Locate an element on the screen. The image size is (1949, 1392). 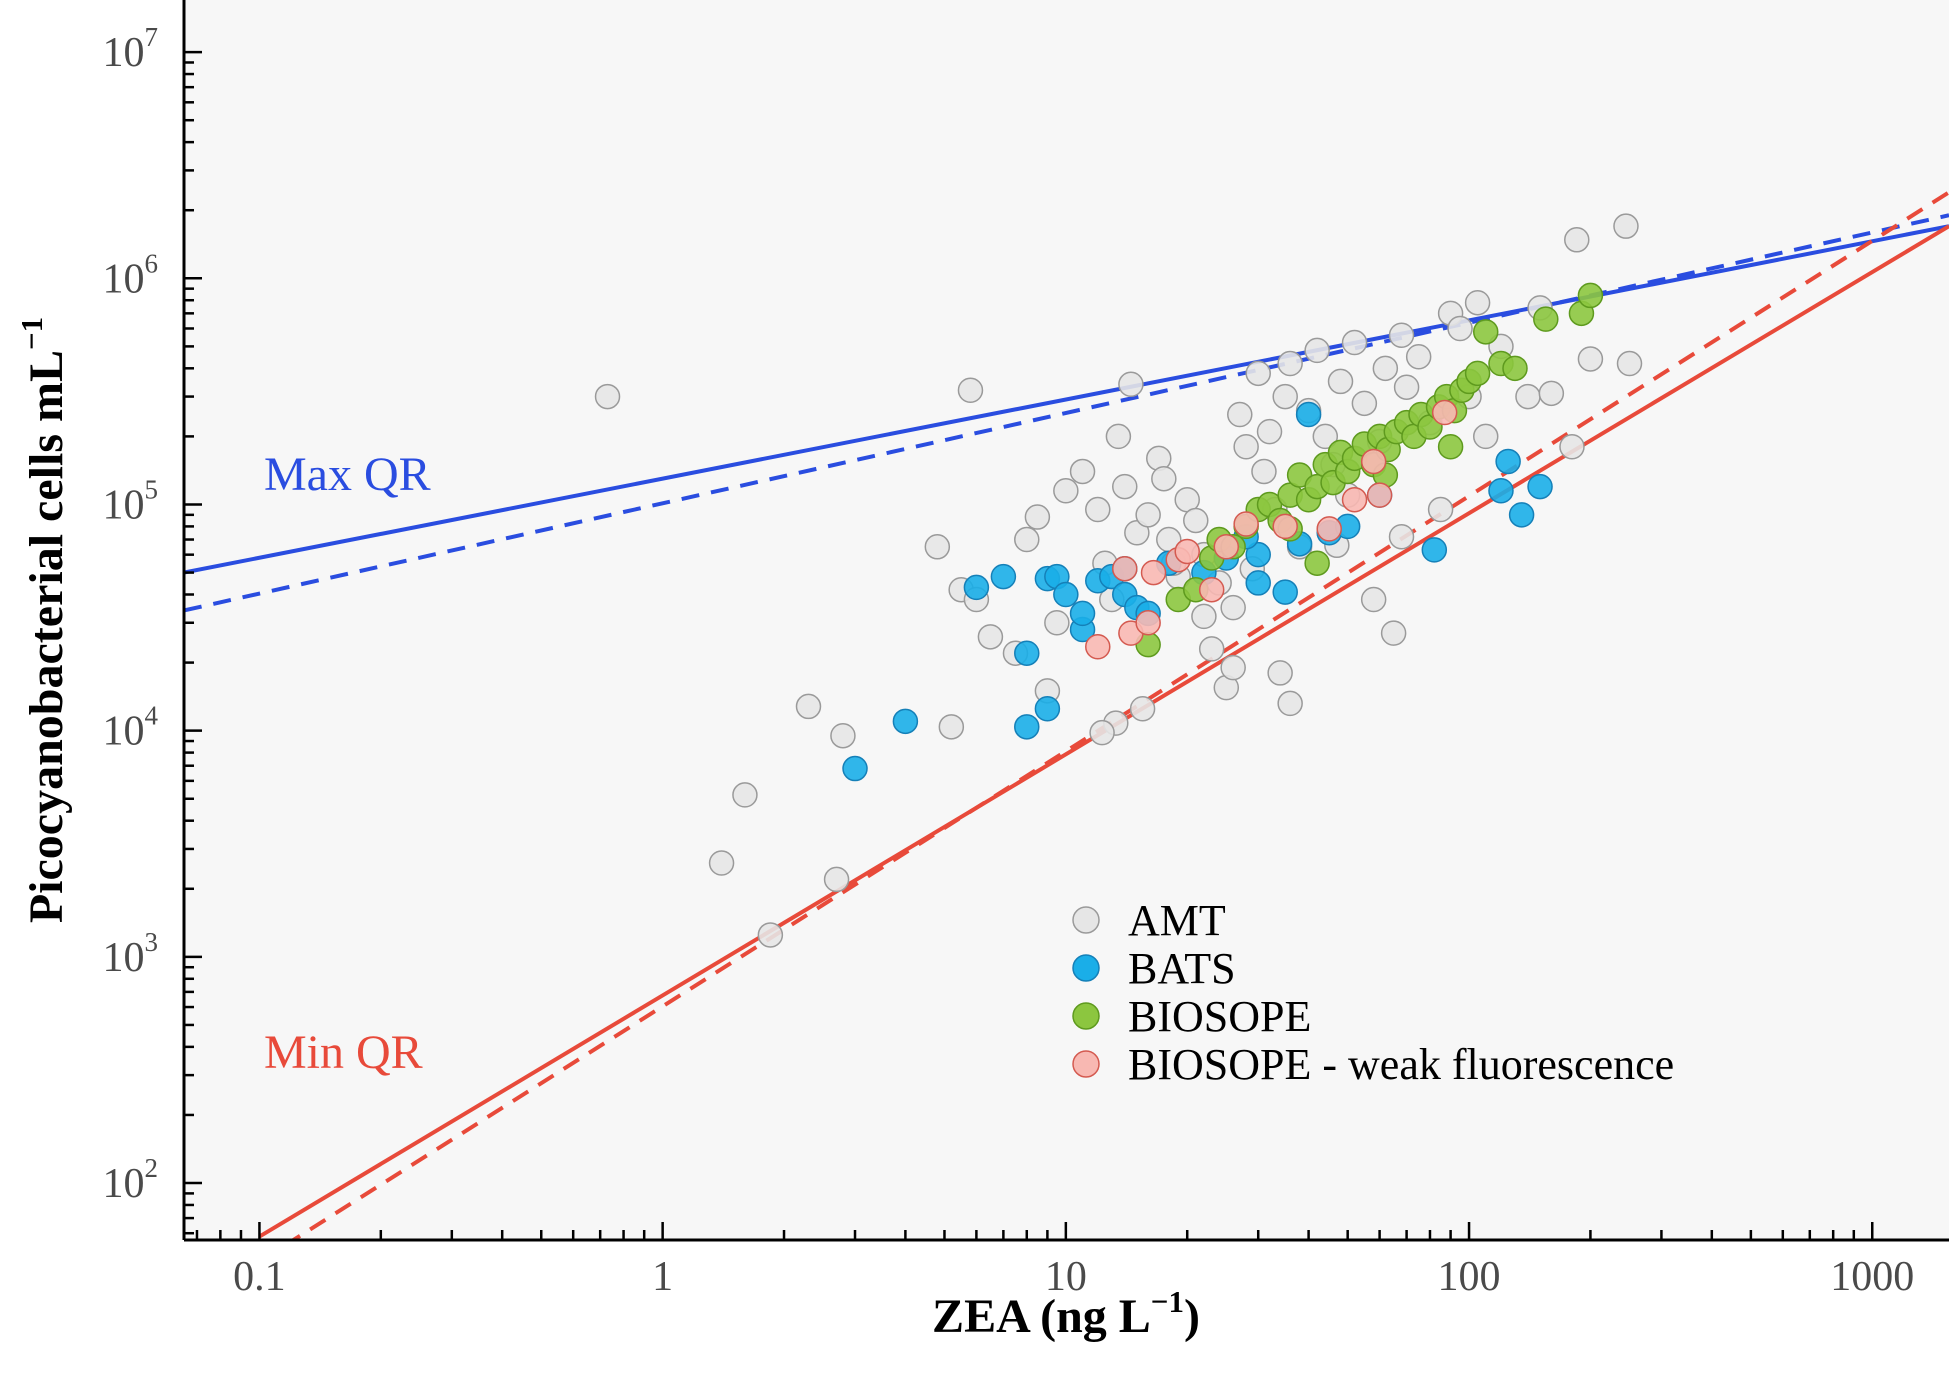
y-tick-label: 10⁶ is located at coordinates (131, 275).